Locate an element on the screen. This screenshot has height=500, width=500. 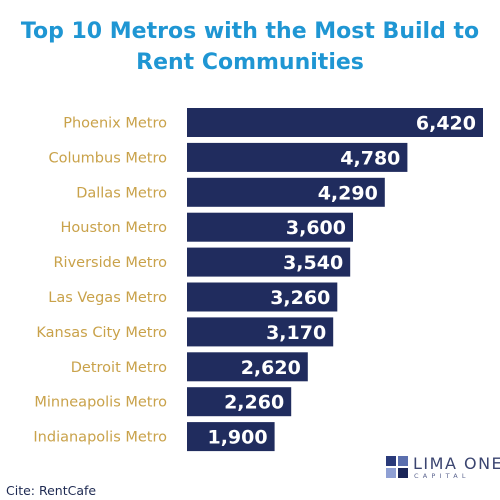
bar-minneapolis-metro is located at coordinates (239, 402).